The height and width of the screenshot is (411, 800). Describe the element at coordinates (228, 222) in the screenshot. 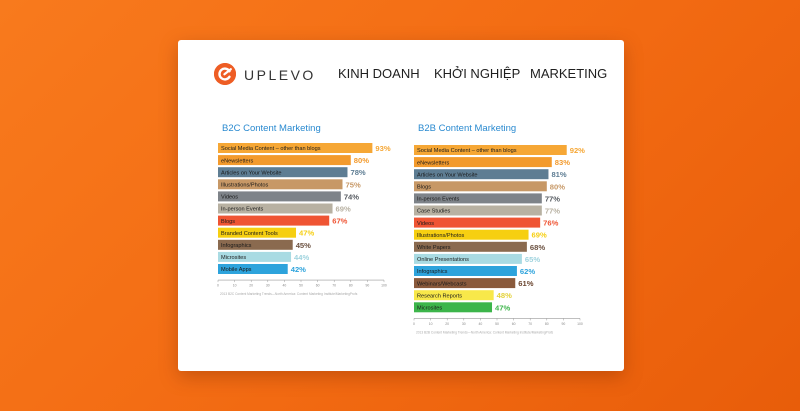

I see `b2c-category-label: Blogs` at that location.